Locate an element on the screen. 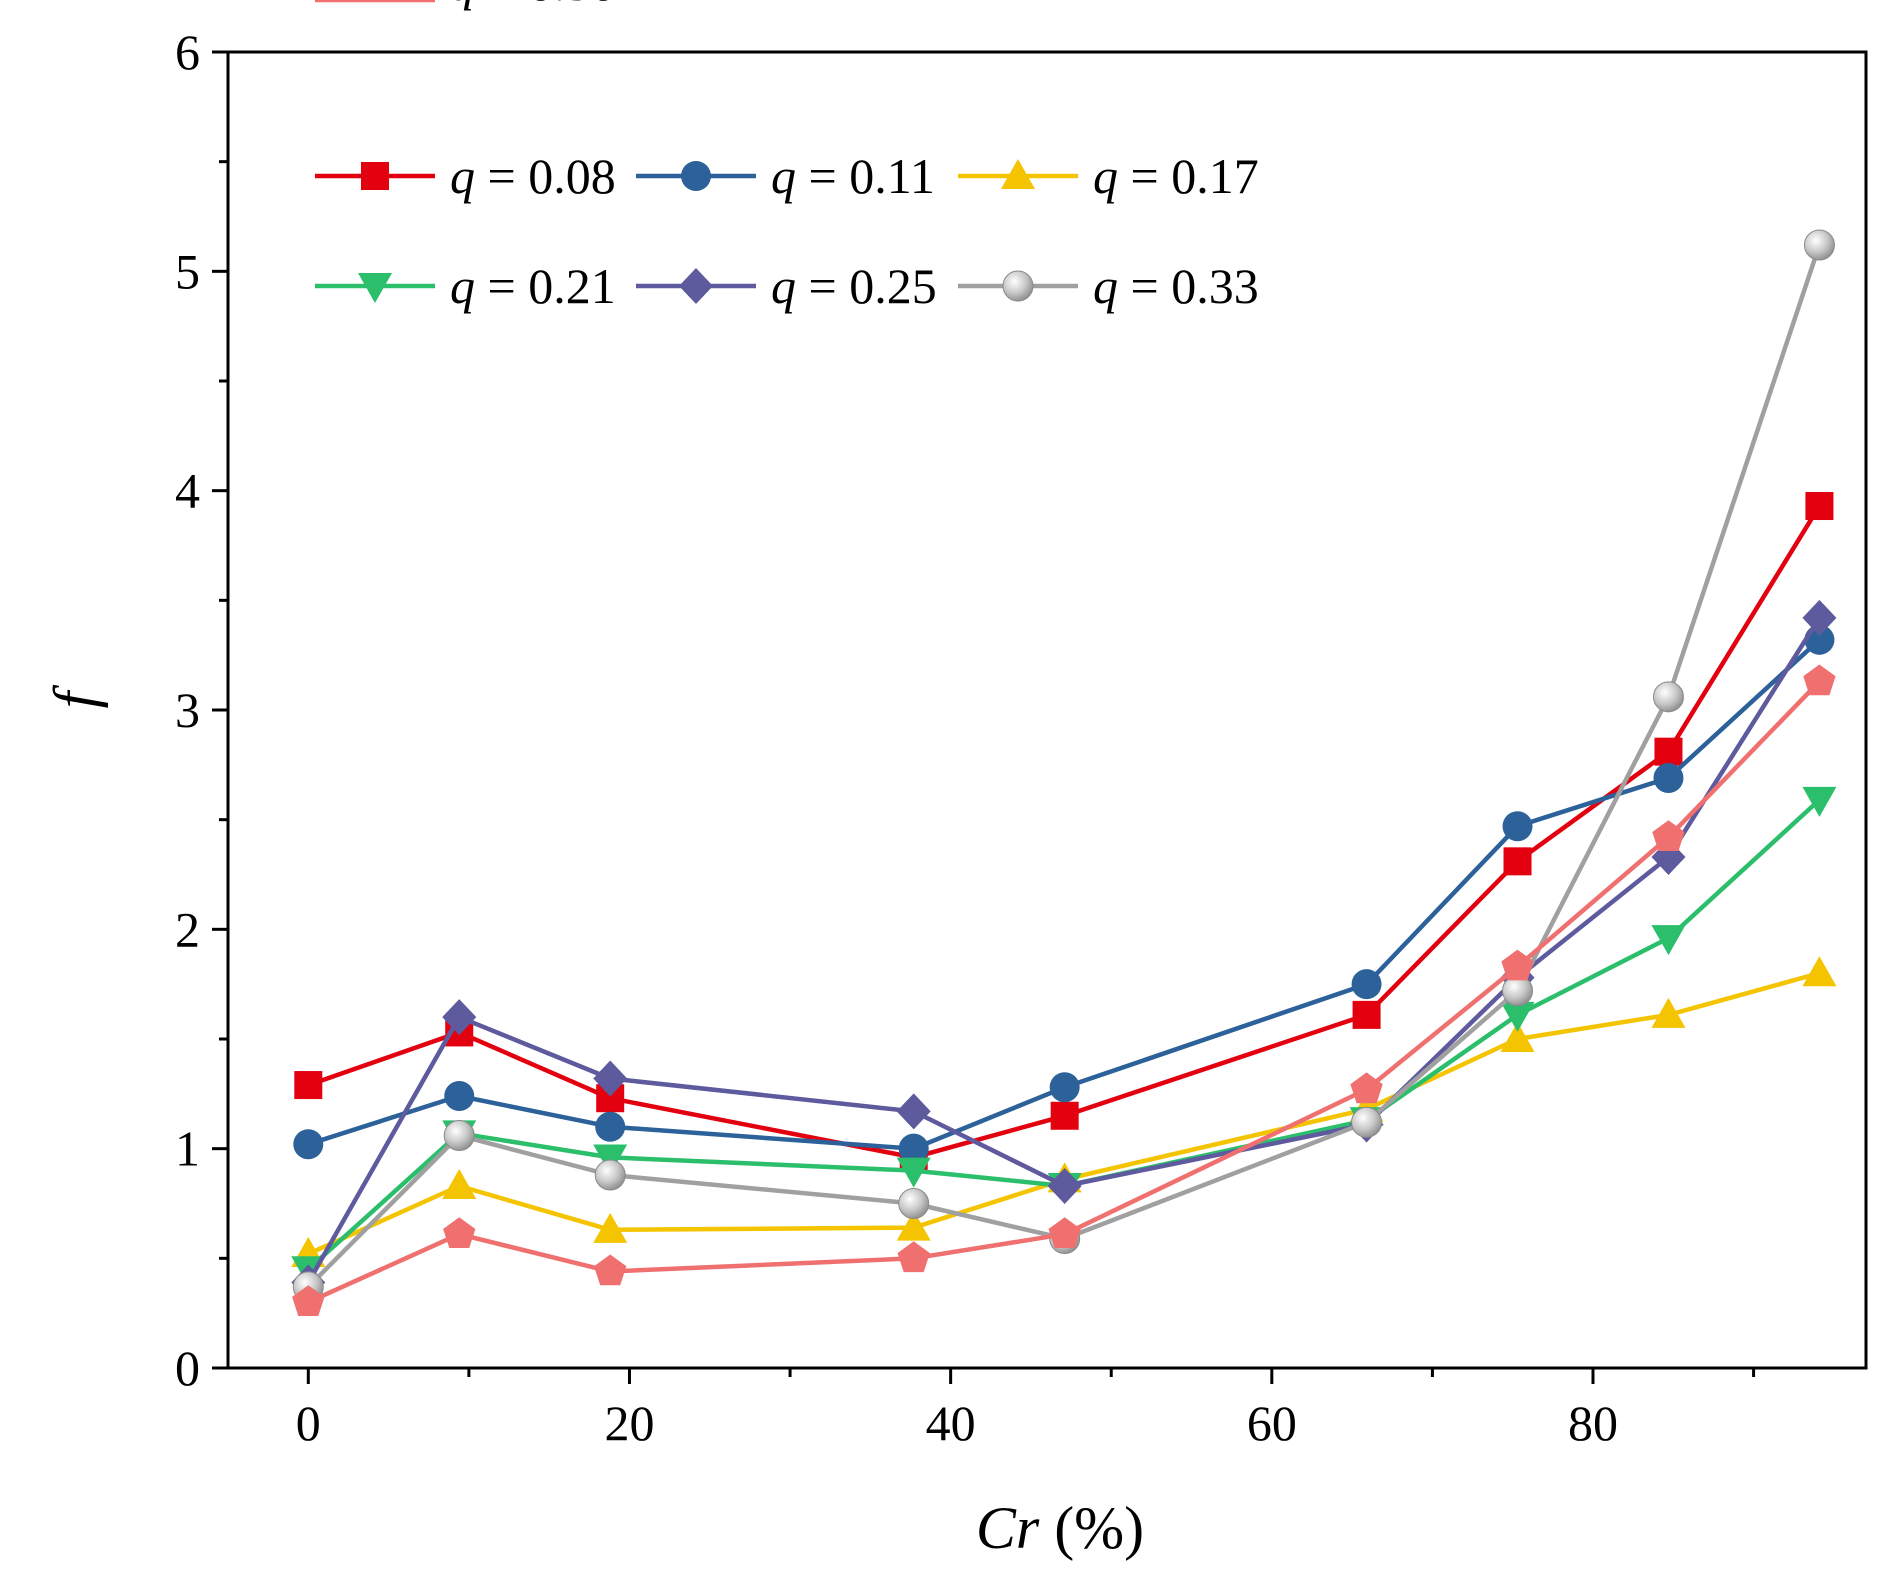 The image size is (1888, 1581). legend-label-value: = 0.33 is located at coordinates (1188, 286).